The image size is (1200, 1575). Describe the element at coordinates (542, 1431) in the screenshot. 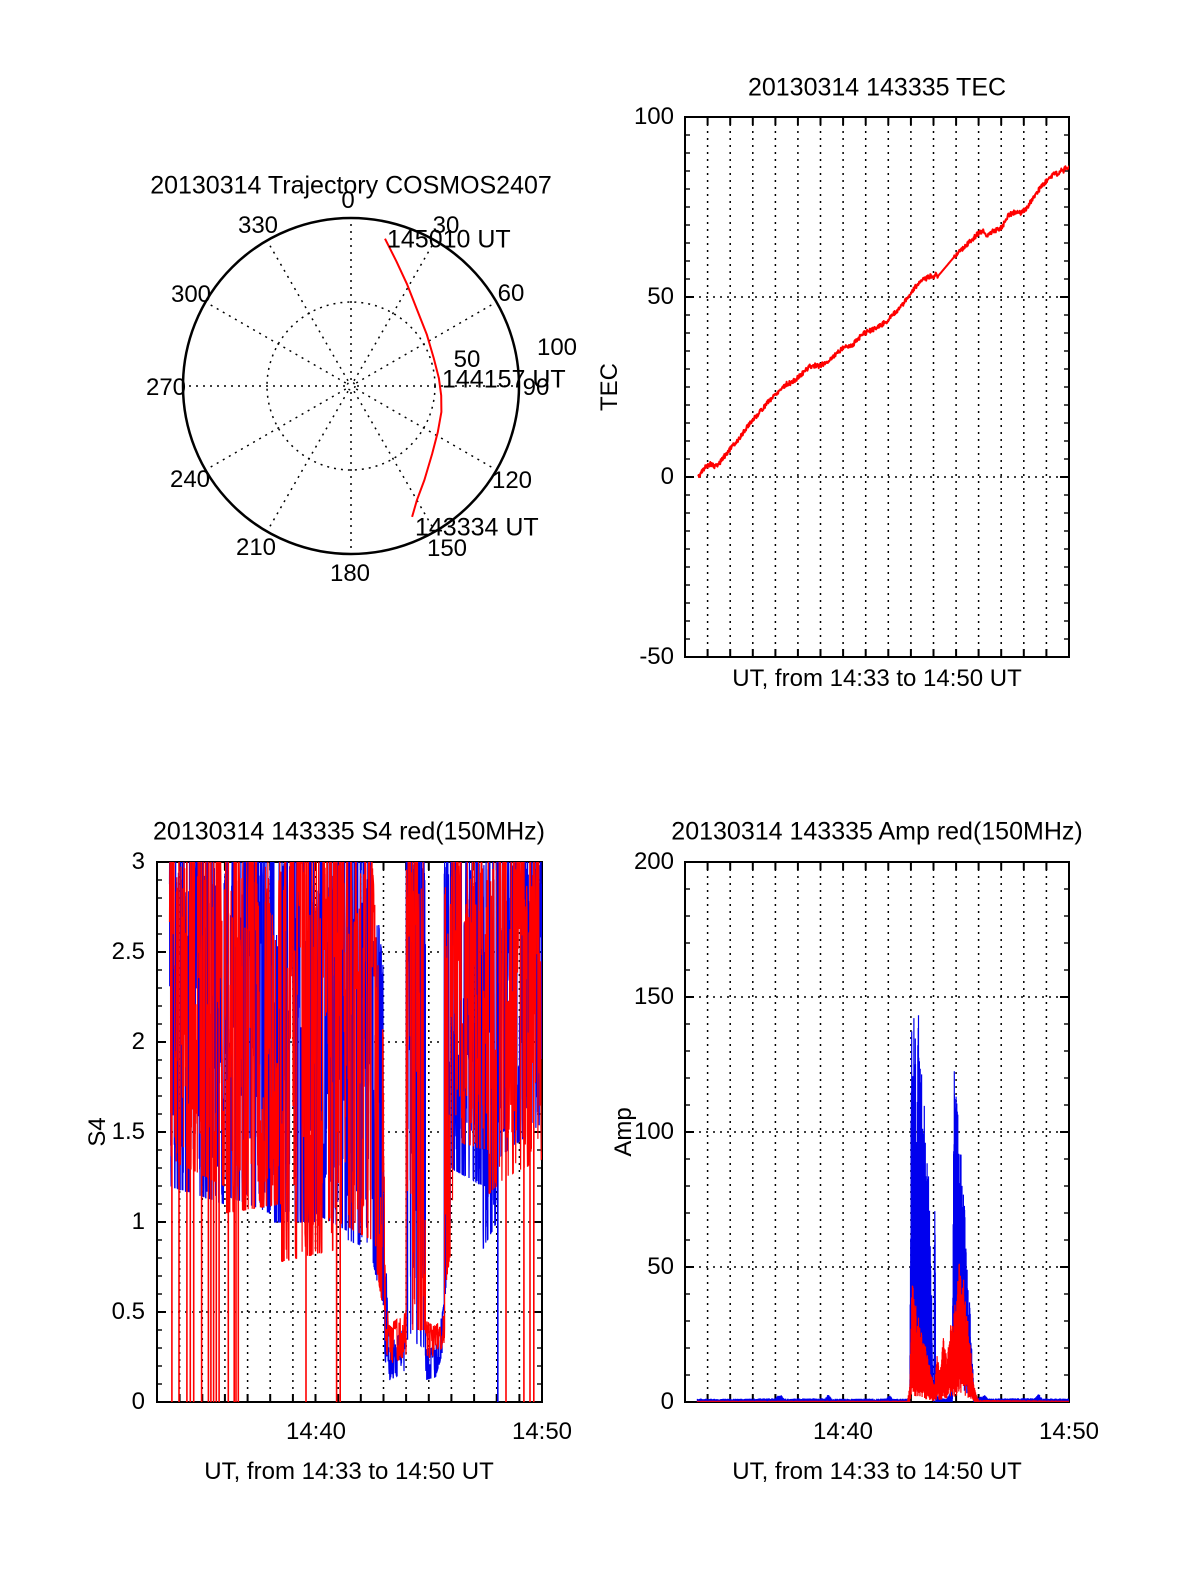

I see `s4-xtick-1450: 14:50` at that location.